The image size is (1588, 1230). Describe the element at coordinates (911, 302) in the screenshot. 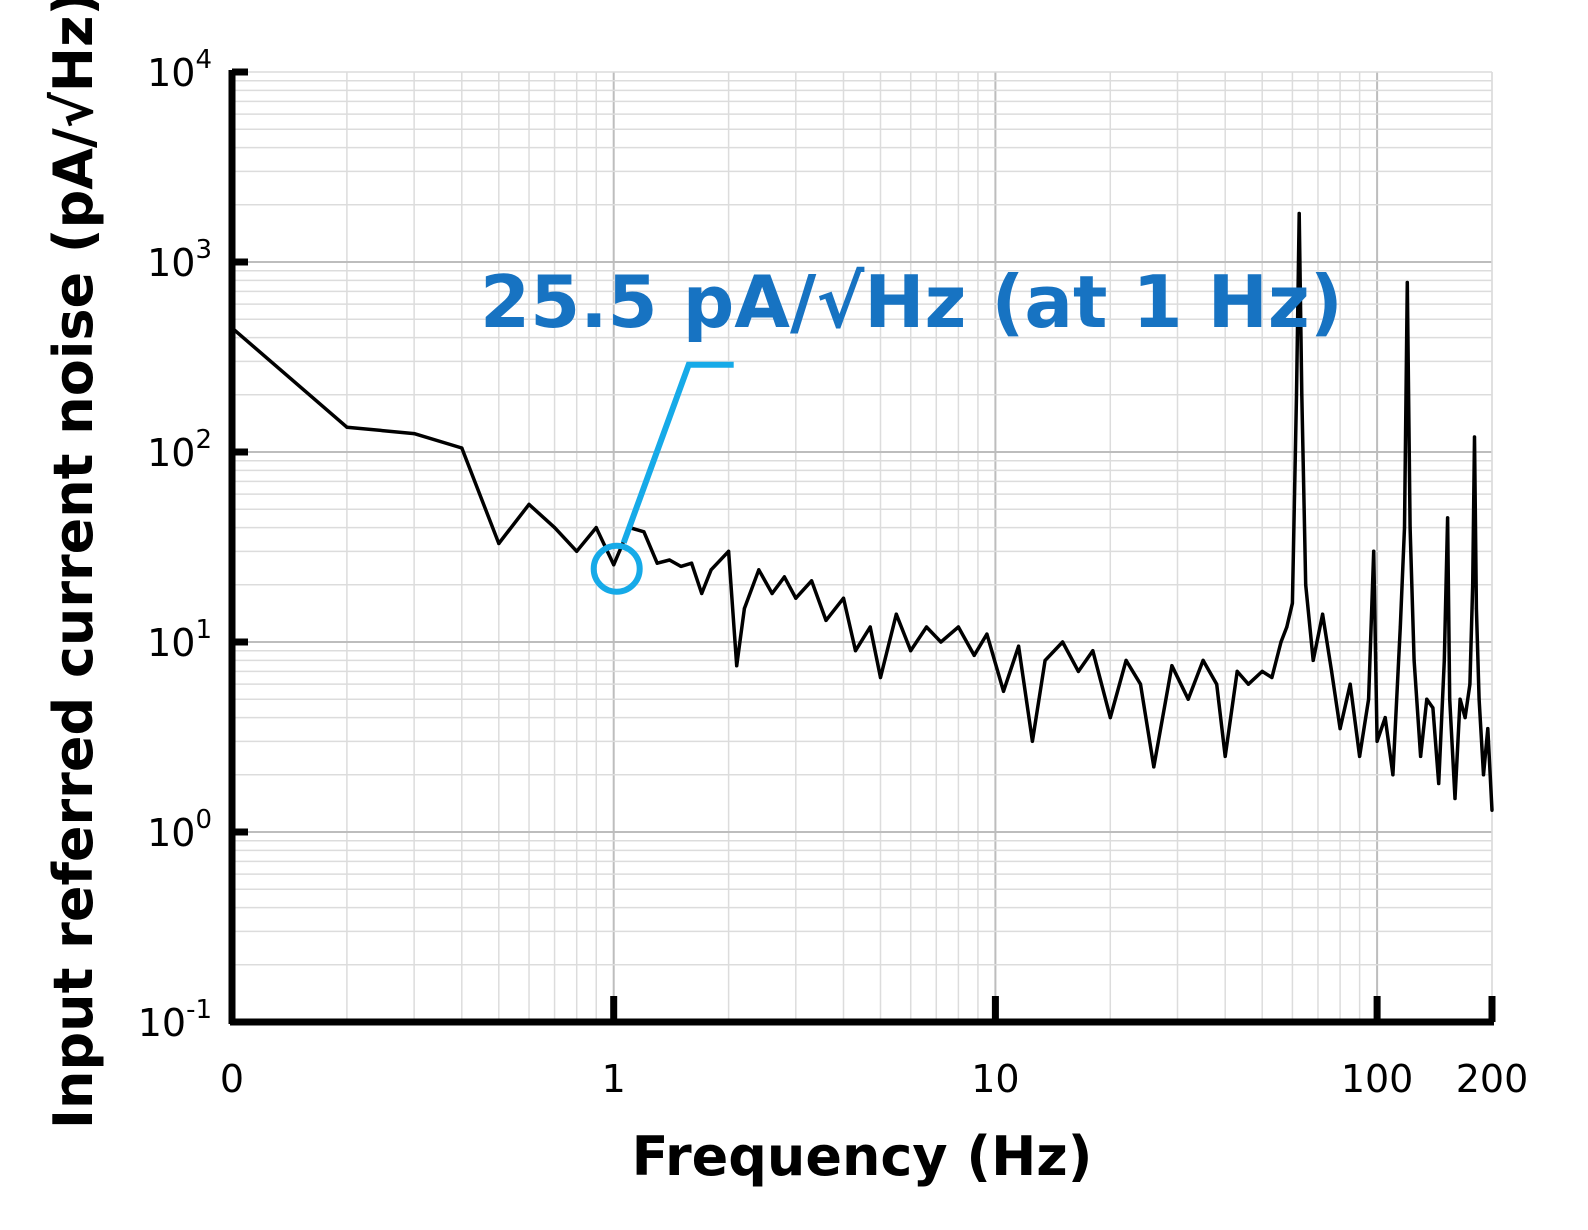

I see `annotation-label: 25.5 pA/√Hz (at 1 Hz)` at that location.